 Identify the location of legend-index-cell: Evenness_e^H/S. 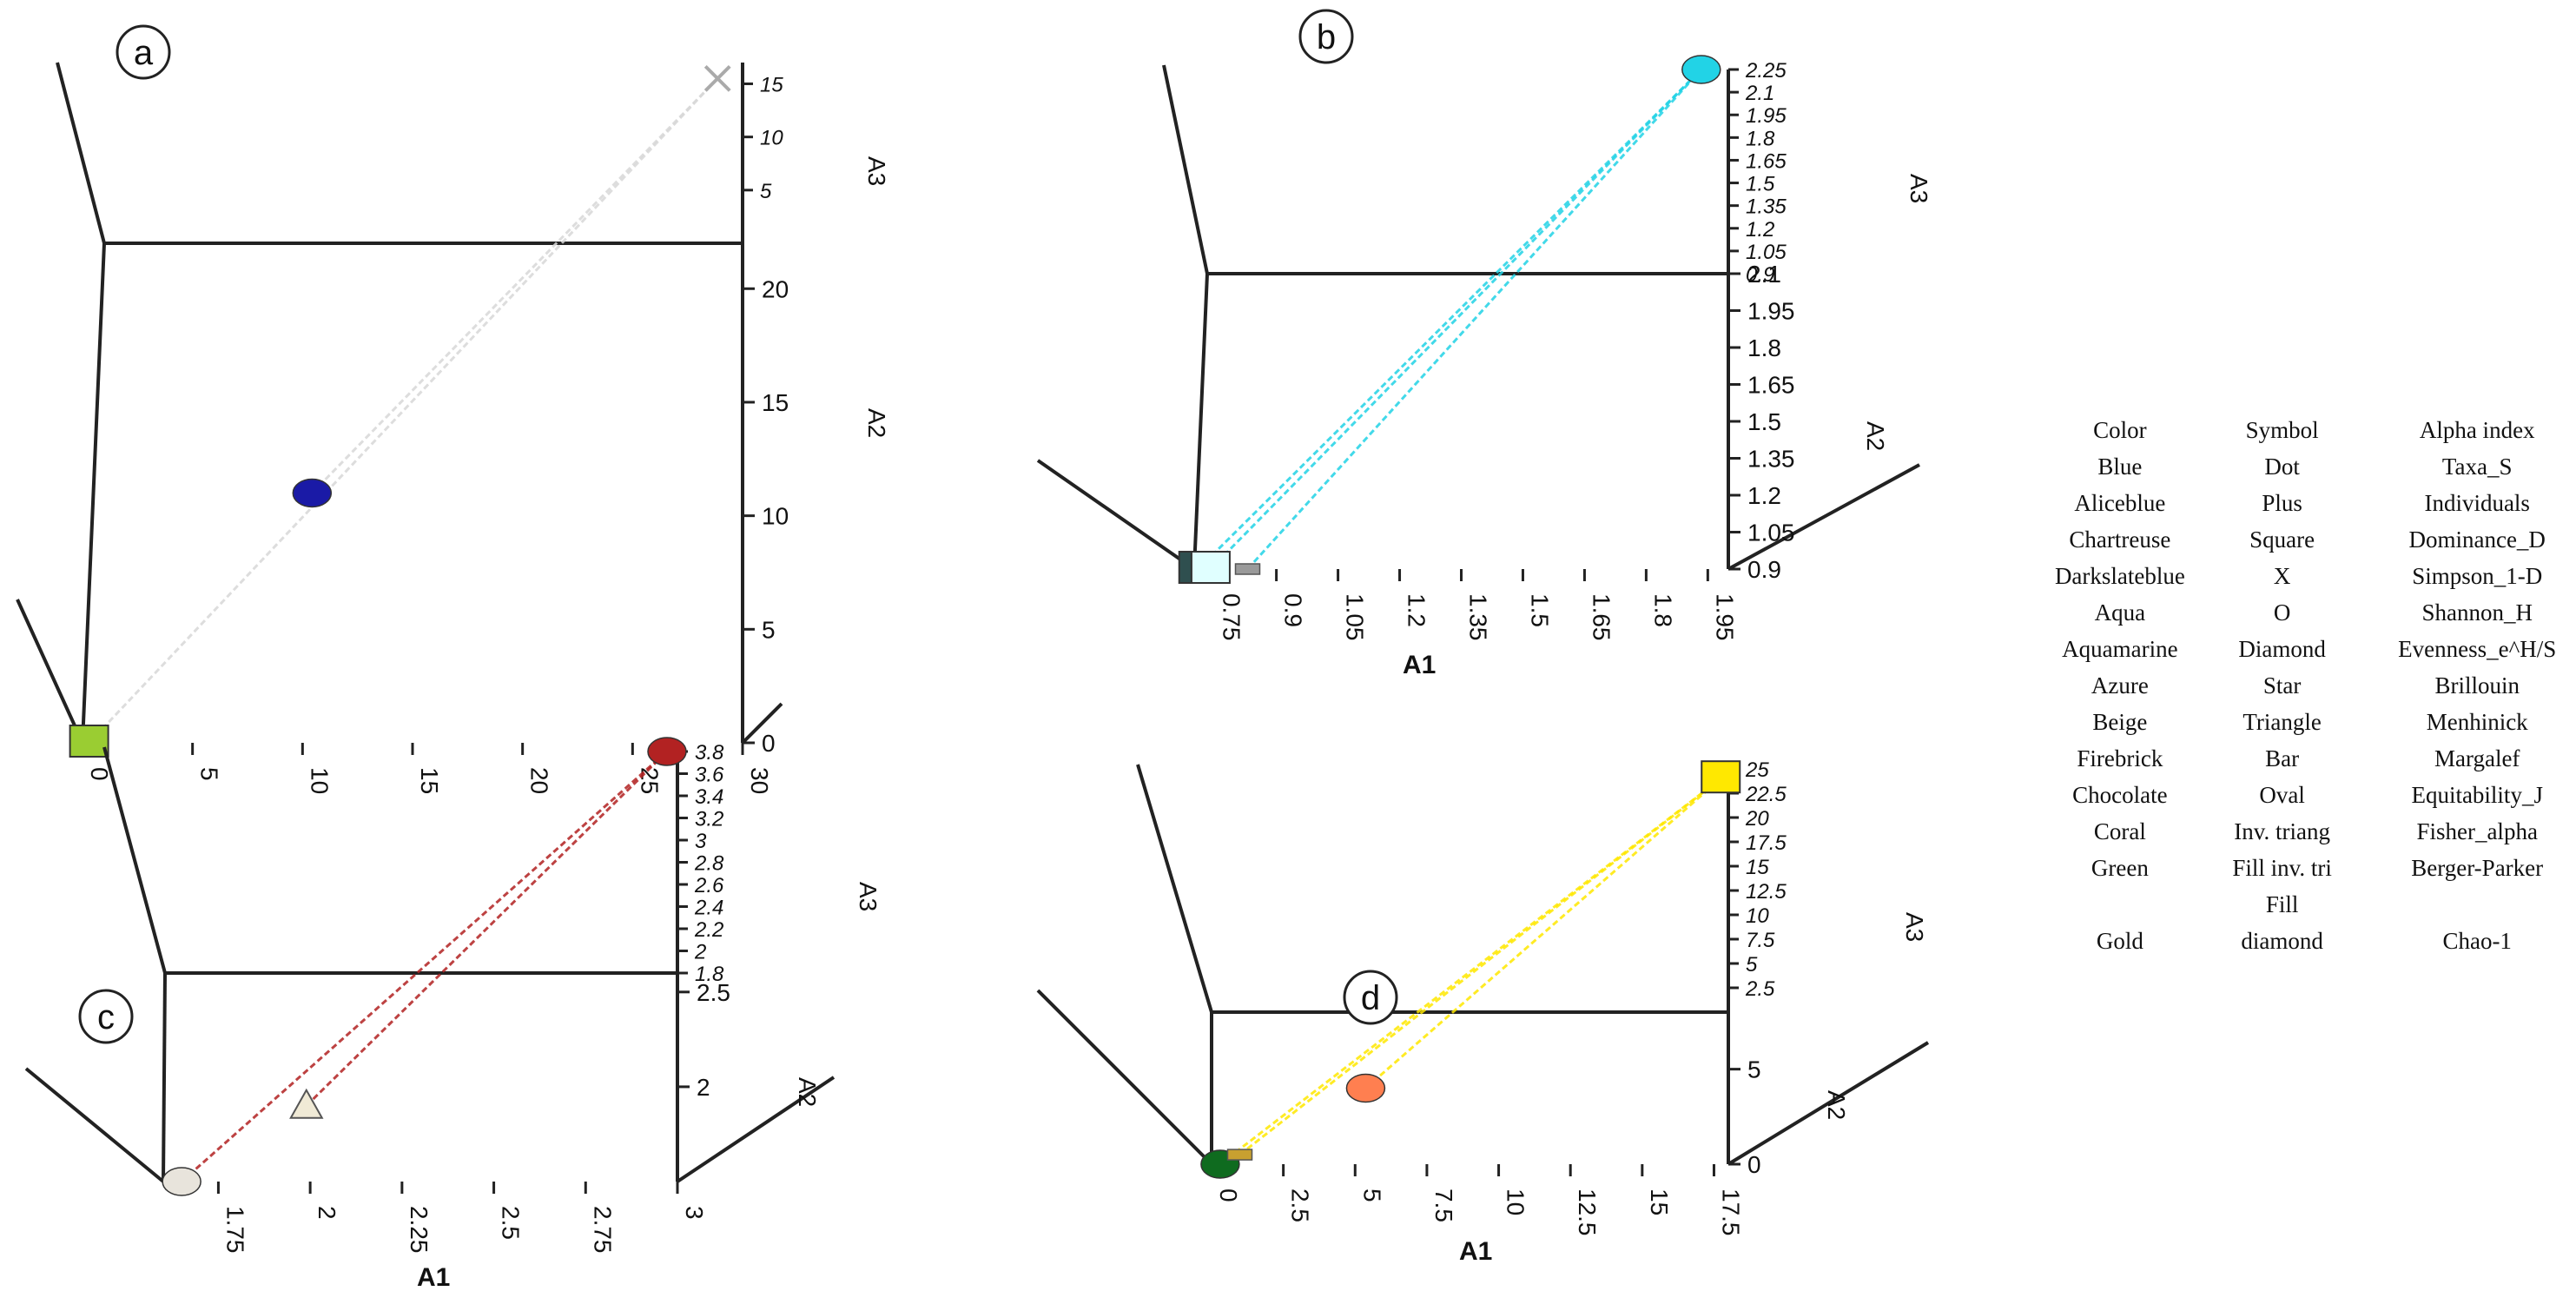
(2477, 649).